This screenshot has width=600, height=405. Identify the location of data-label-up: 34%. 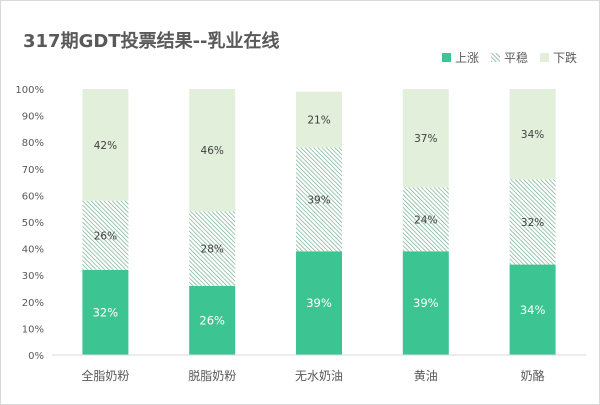
(533, 310).